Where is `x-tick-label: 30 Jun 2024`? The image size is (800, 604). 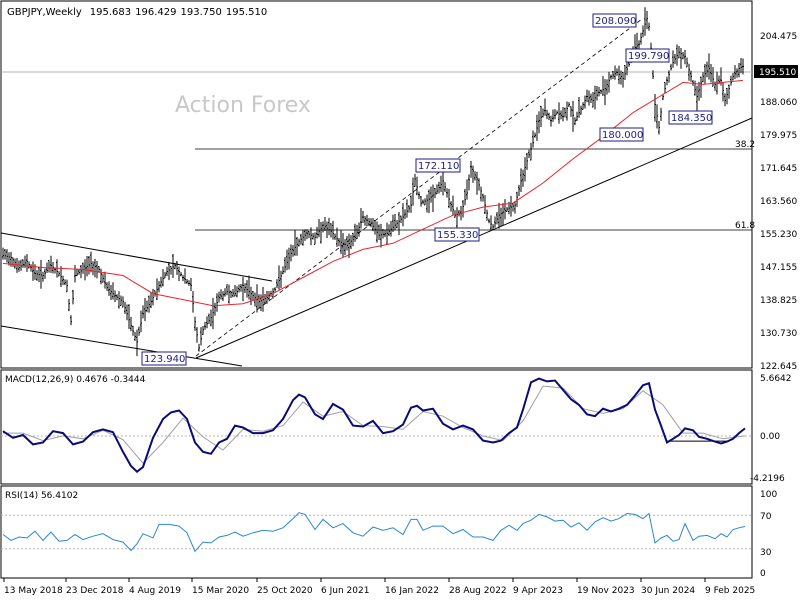
x-tick-label: 30 Jun 2024 is located at coordinates (668, 591).